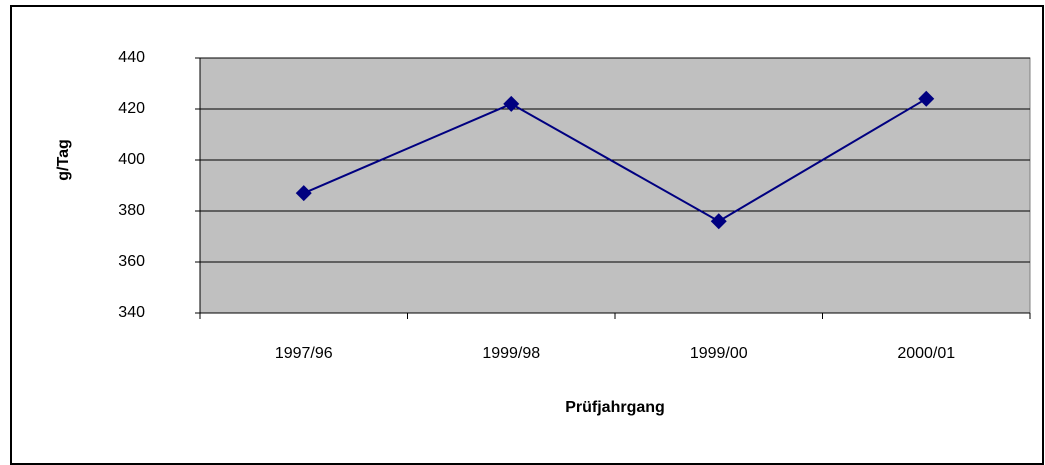 The width and height of the screenshot is (1045, 465). Describe the element at coordinates (926, 353) in the screenshot. I see `x-tick-label: 2000/01` at that location.